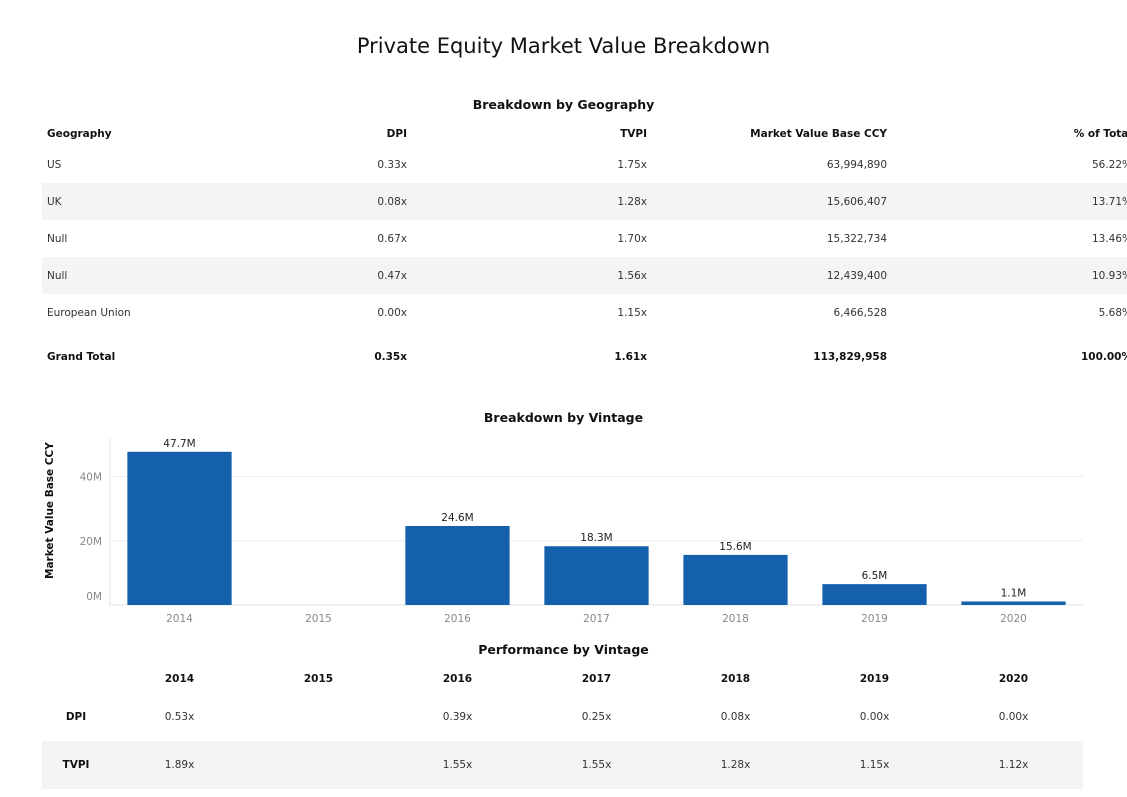 This screenshot has height=797, width=1127. What do you see at coordinates (457, 619) in the screenshot?
I see `x-tick-label: 2016` at bounding box center [457, 619].